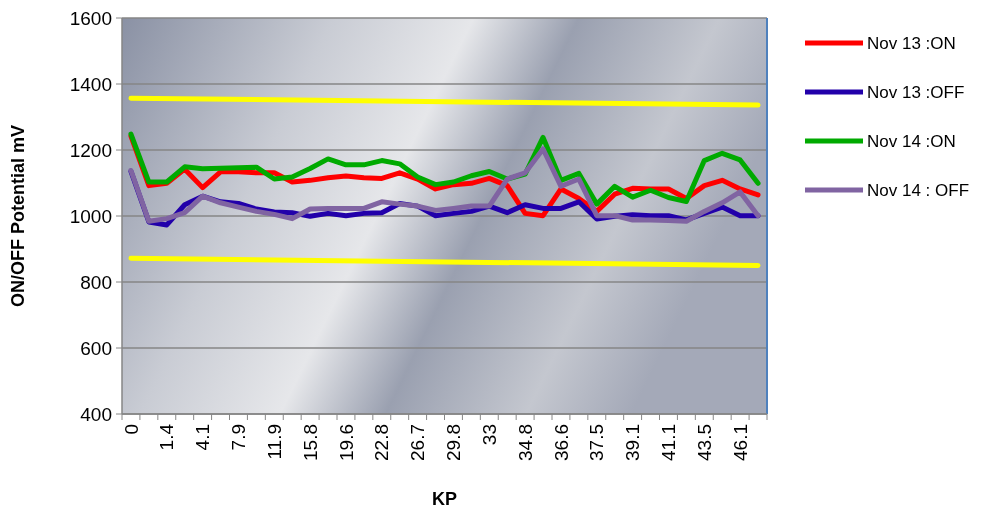 This screenshot has width=1007, height=515. Describe the element at coordinates (489, 435) in the screenshot. I see `x-tick-label: 33` at that location.